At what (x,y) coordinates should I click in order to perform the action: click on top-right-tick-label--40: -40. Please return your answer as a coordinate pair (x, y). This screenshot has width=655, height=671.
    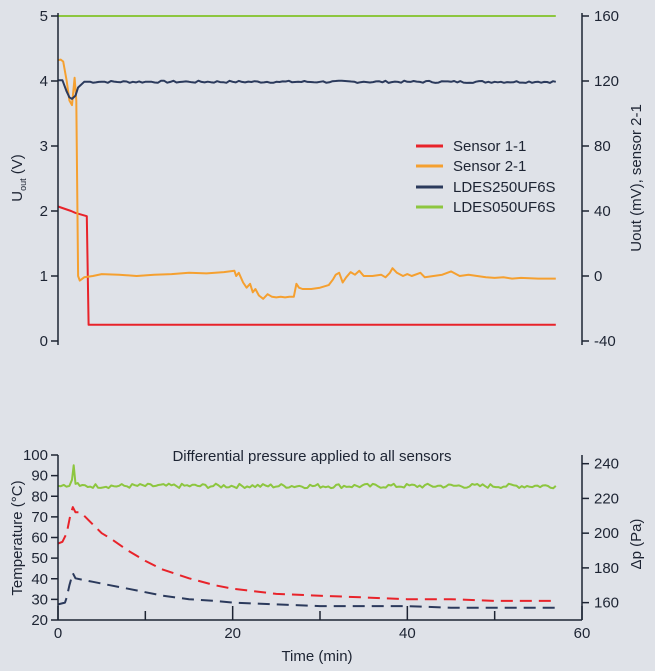
    Looking at the image, I should click on (605, 341).